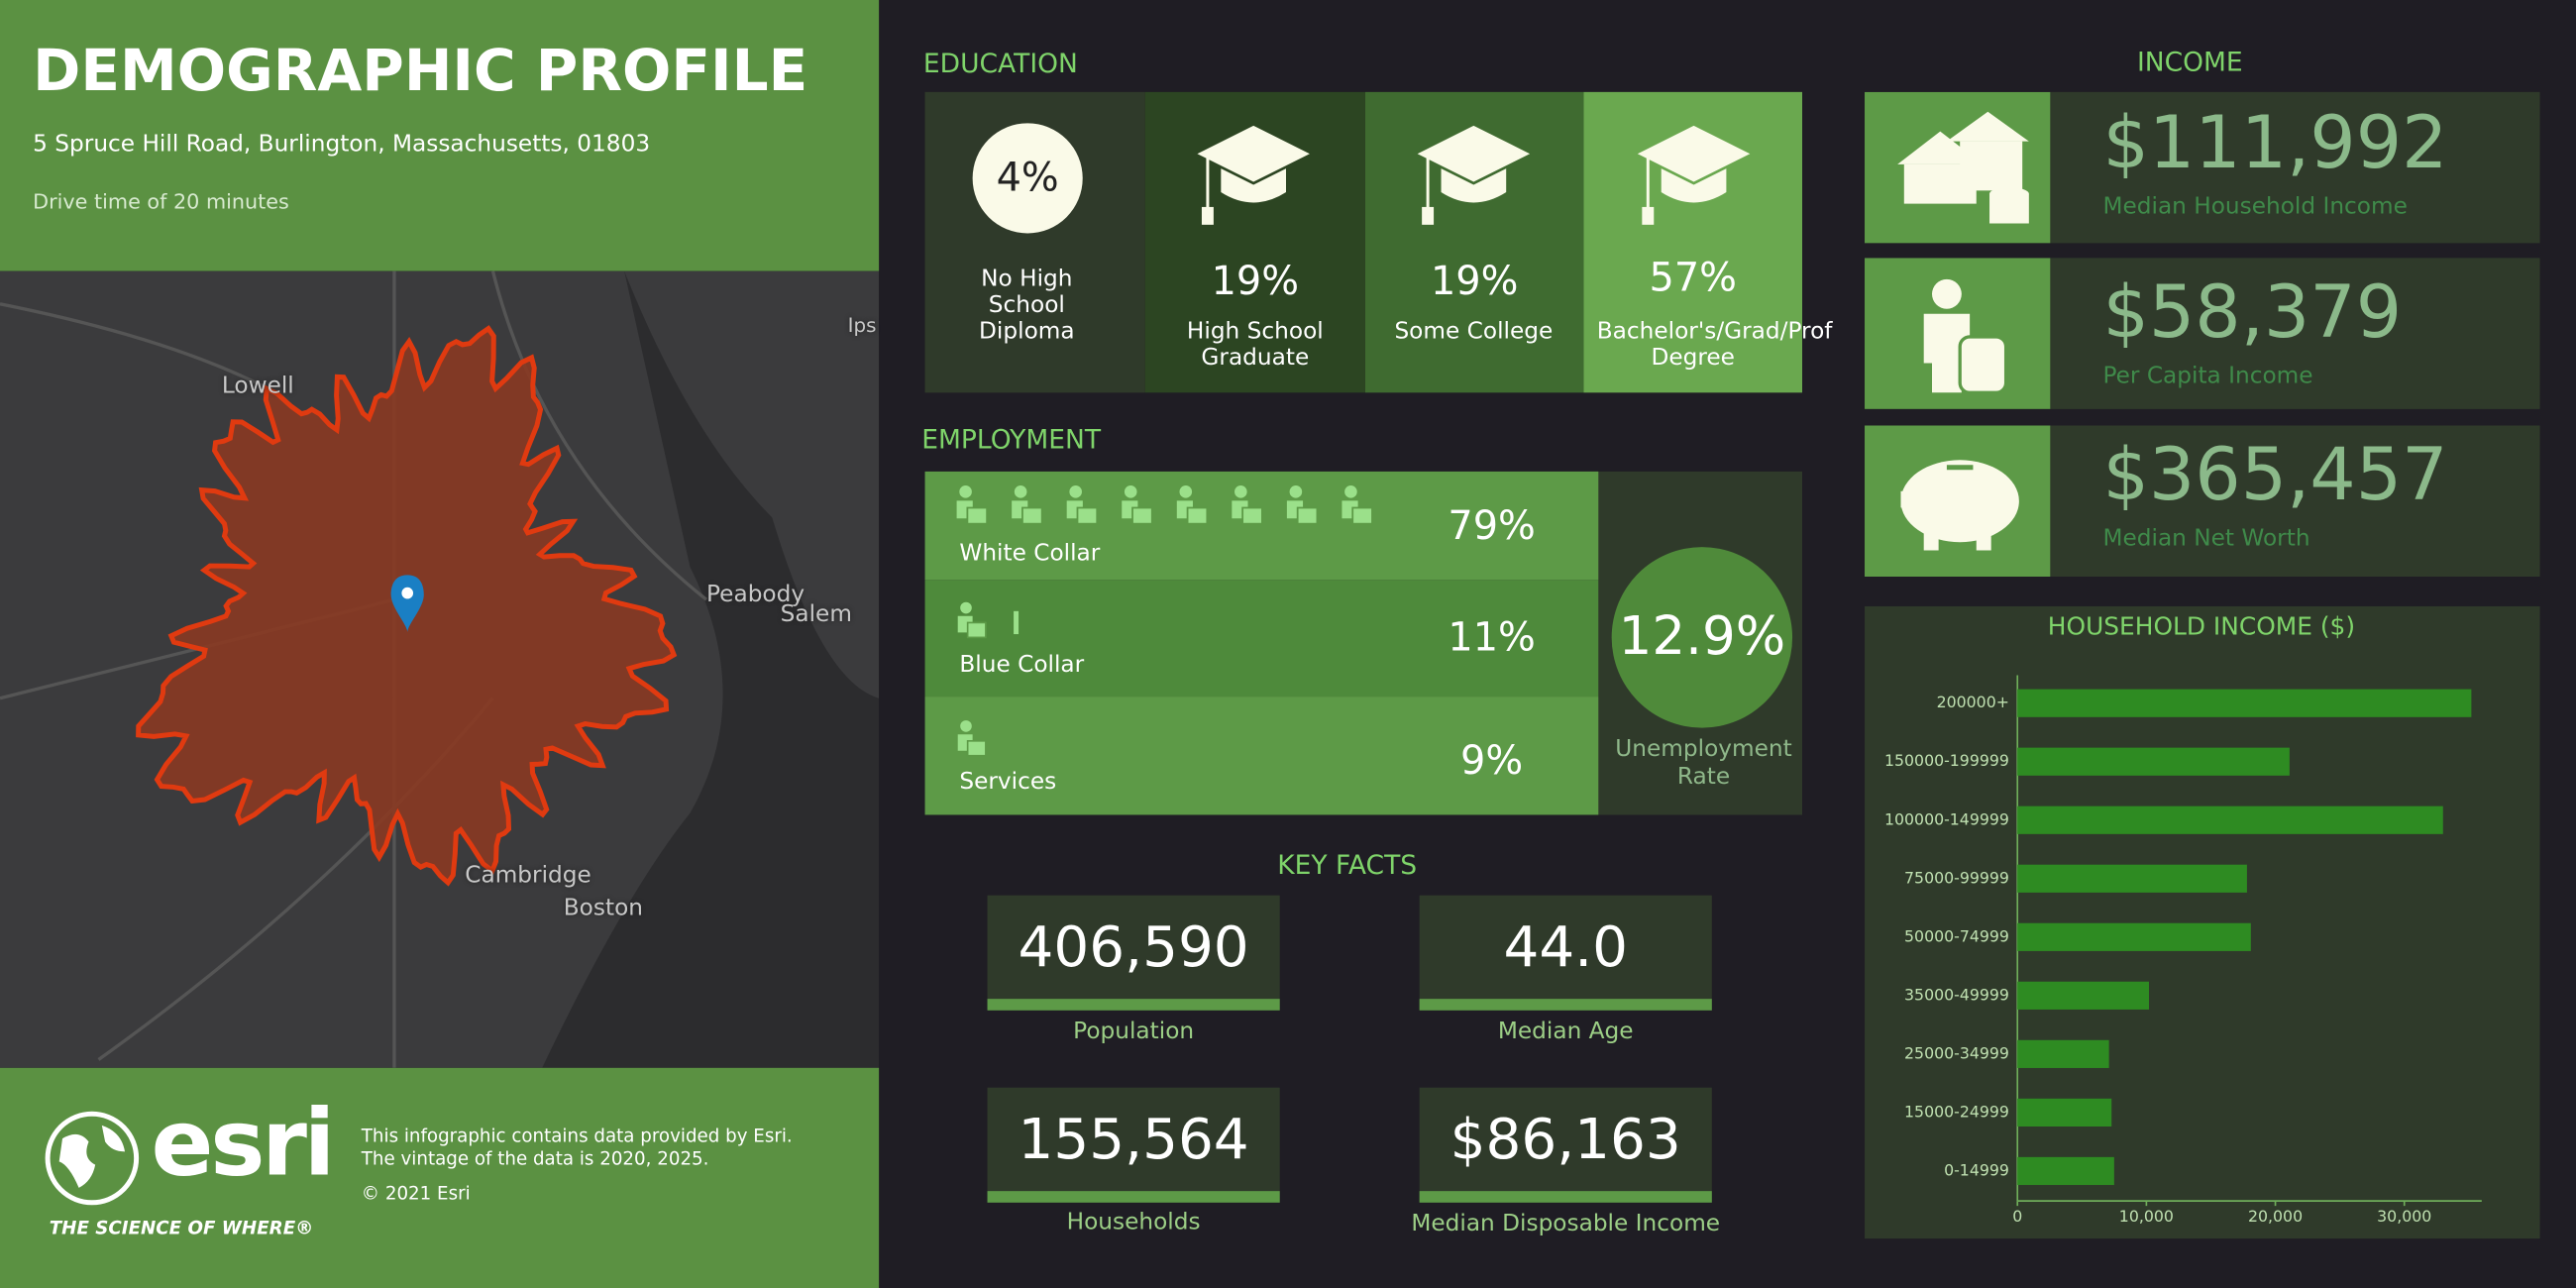 Image resolution: width=2576 pixels, height=1288 pixels. Describe the element at coordinates (1133, 1222) in the screenshot. I see `fact-label: Households` at that location.